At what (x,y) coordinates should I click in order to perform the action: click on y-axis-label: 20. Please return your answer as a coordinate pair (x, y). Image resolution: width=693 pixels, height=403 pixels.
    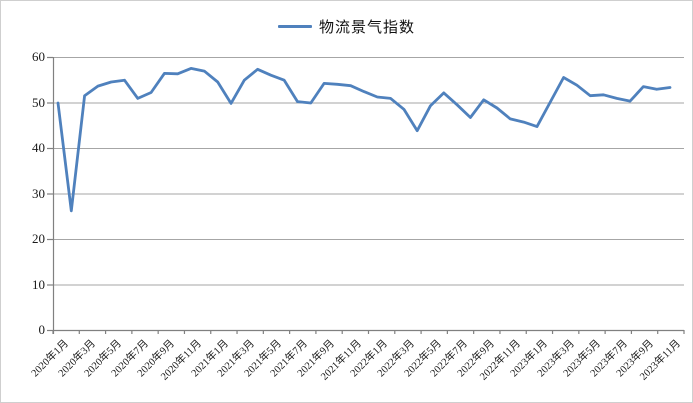
    Looking at the image, I should click on (38, 238).